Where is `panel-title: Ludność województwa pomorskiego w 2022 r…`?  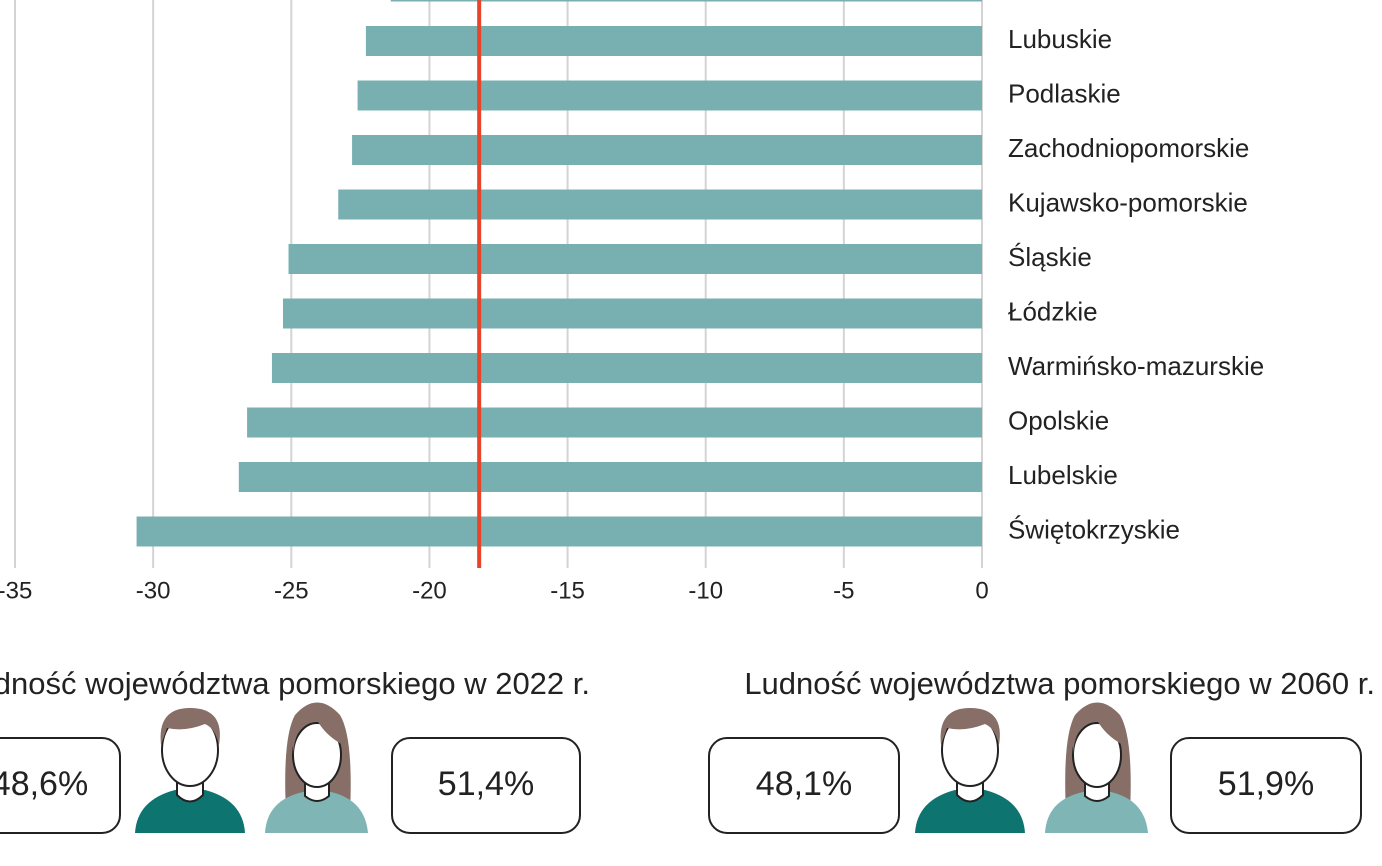
panel-title: Ludność województwa pomorskiego w 2022 r… is located at coordinates (295, 683).